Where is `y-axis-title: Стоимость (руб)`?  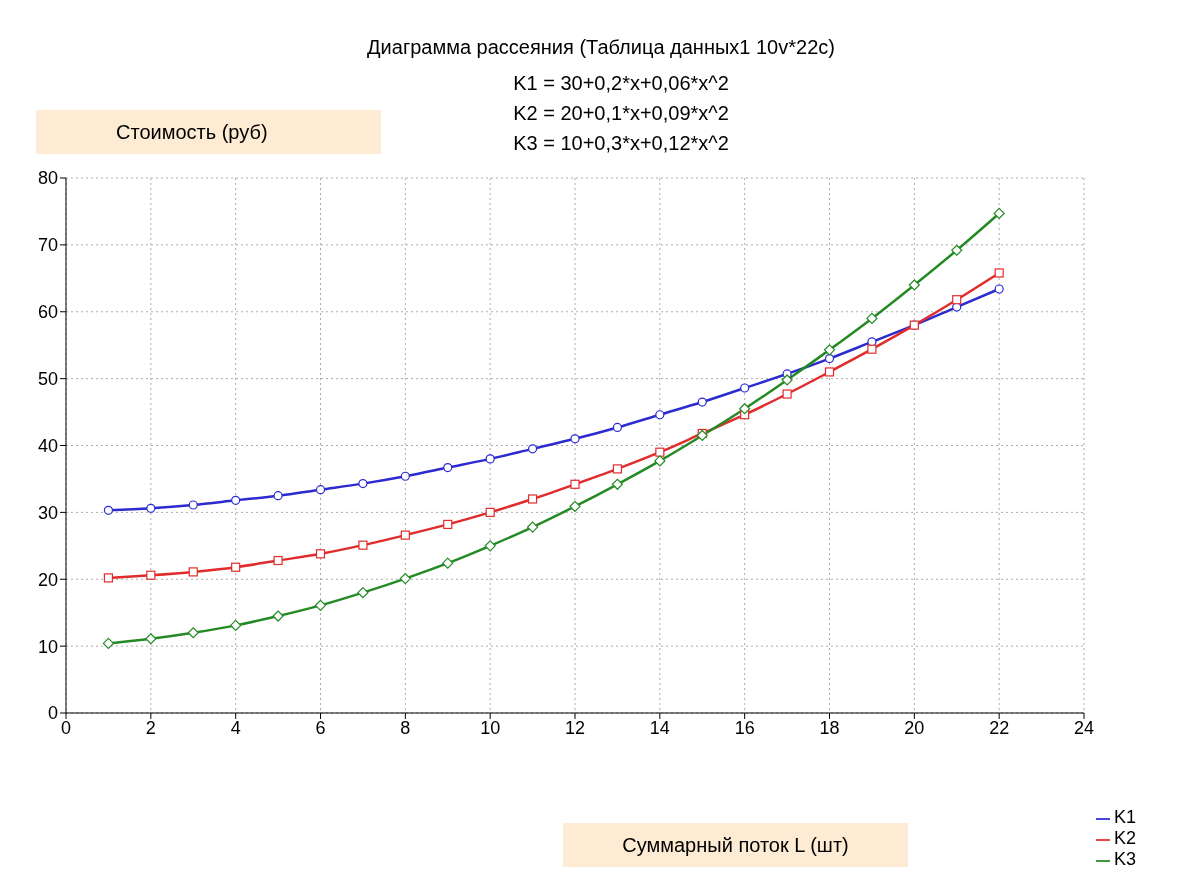
y-axis-title: Стоимость (руб) is located at coordinates (208, 132).